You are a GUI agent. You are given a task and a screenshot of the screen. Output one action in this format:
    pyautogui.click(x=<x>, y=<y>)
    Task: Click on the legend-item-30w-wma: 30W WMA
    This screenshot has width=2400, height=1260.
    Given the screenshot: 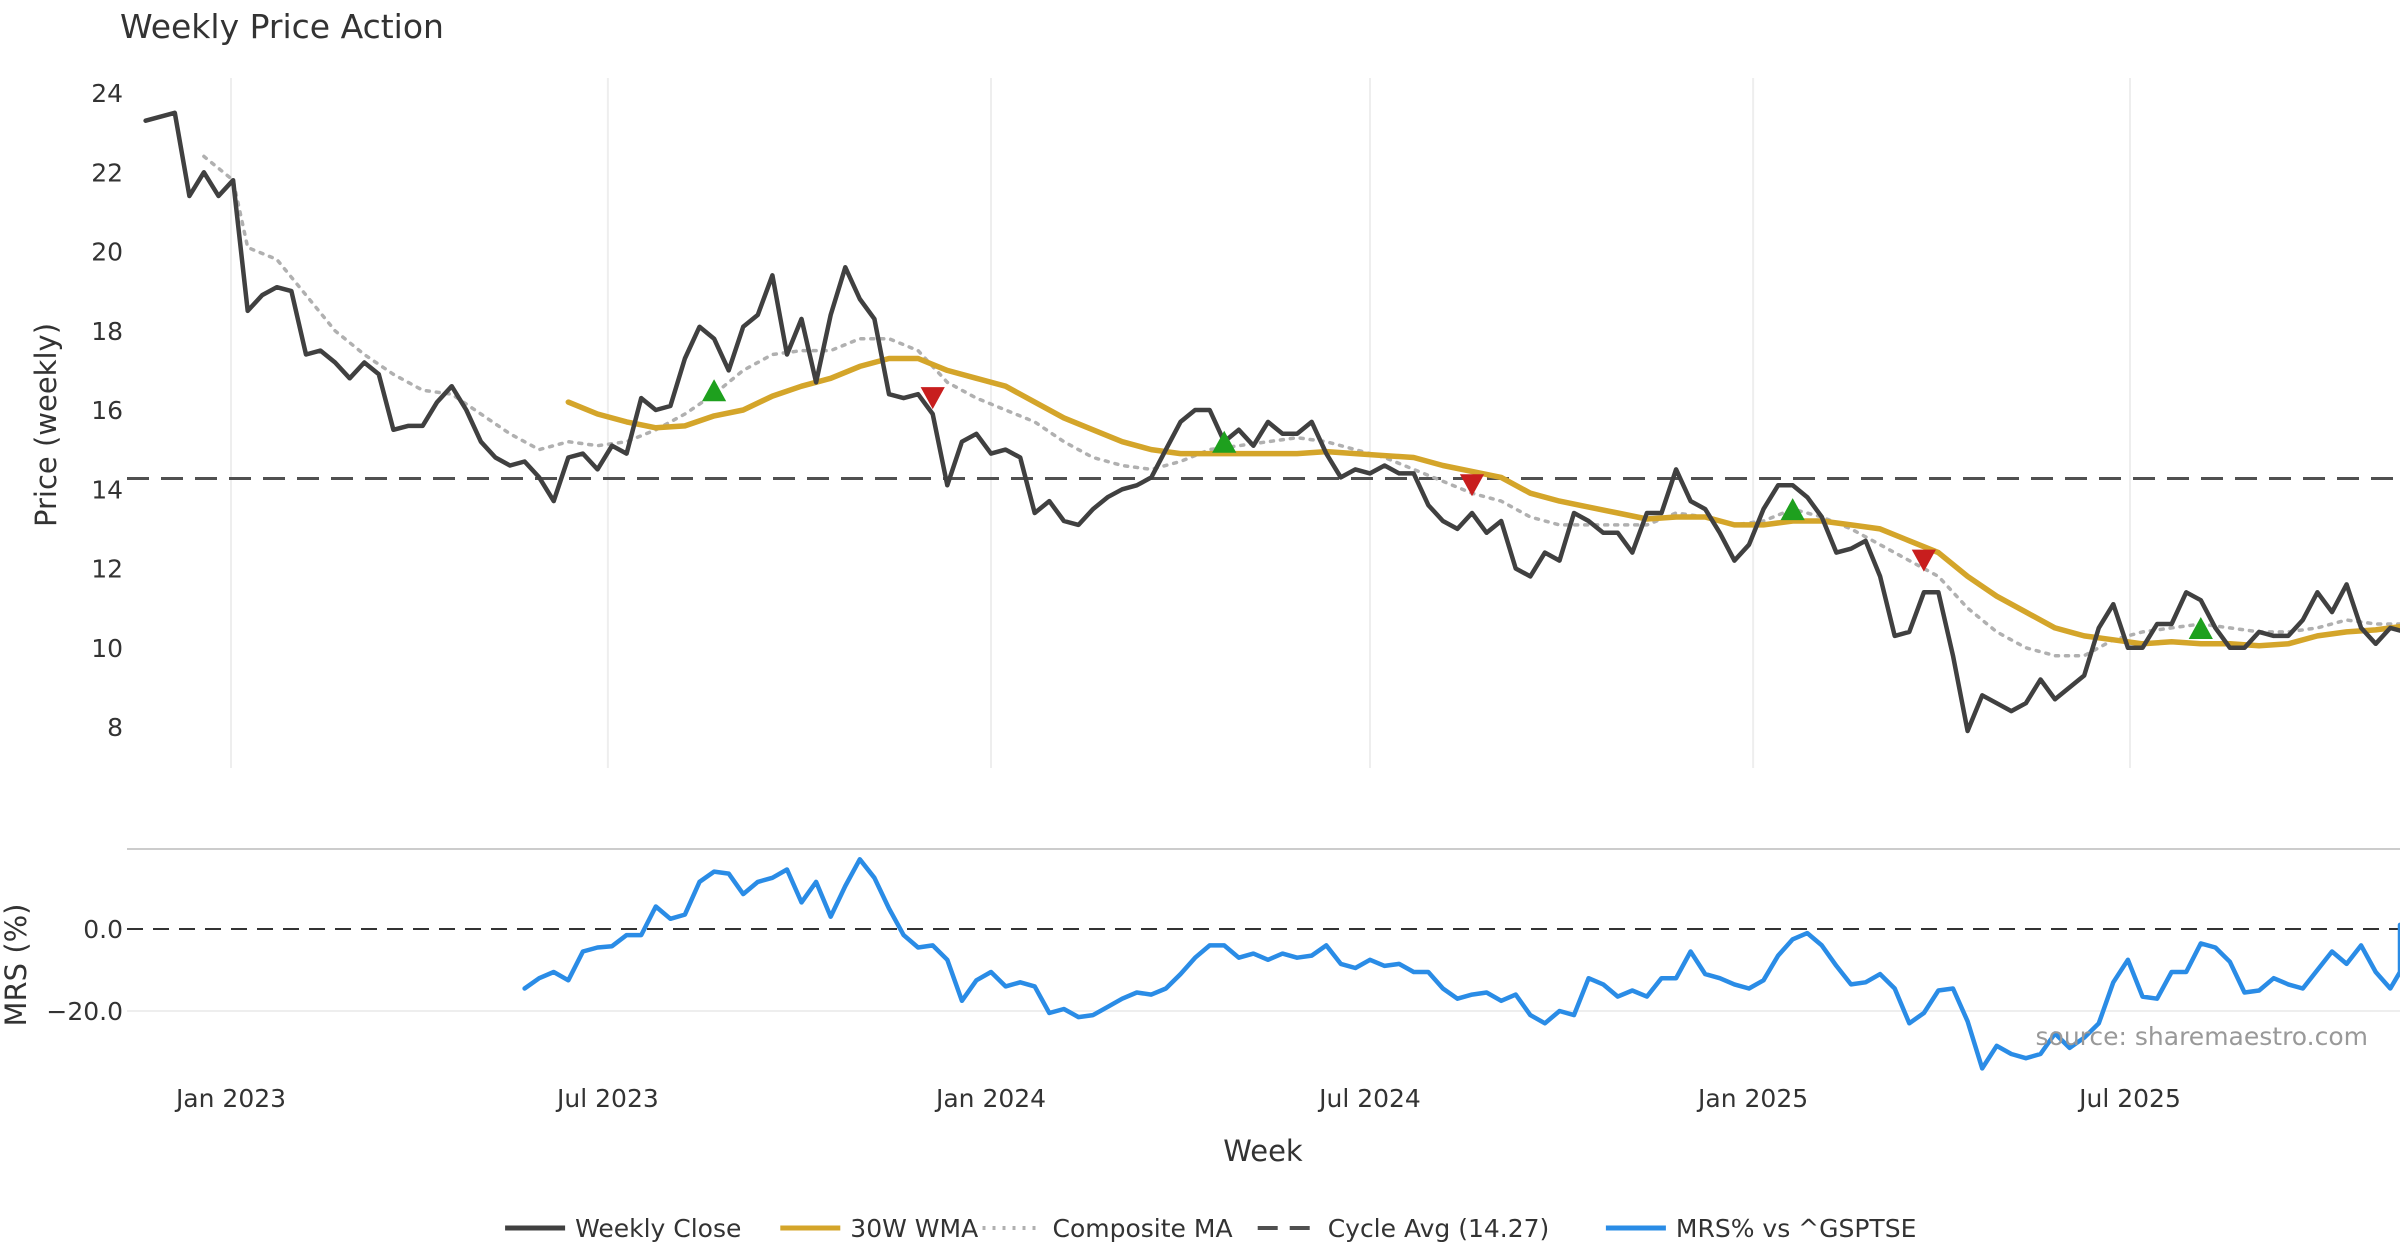 What is the action you would take?
    pyautogui.click(x=879, y=1228)
    